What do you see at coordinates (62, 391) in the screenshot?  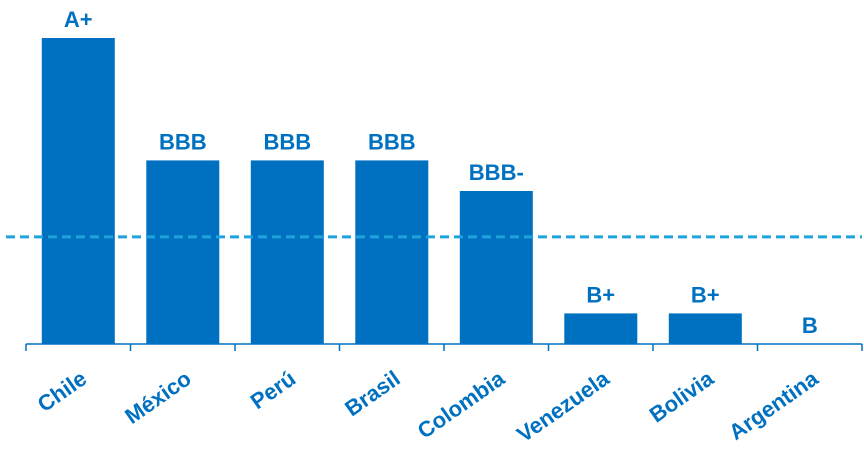 I see `x-tick-label: Chile` at bounding box center [62, 391].